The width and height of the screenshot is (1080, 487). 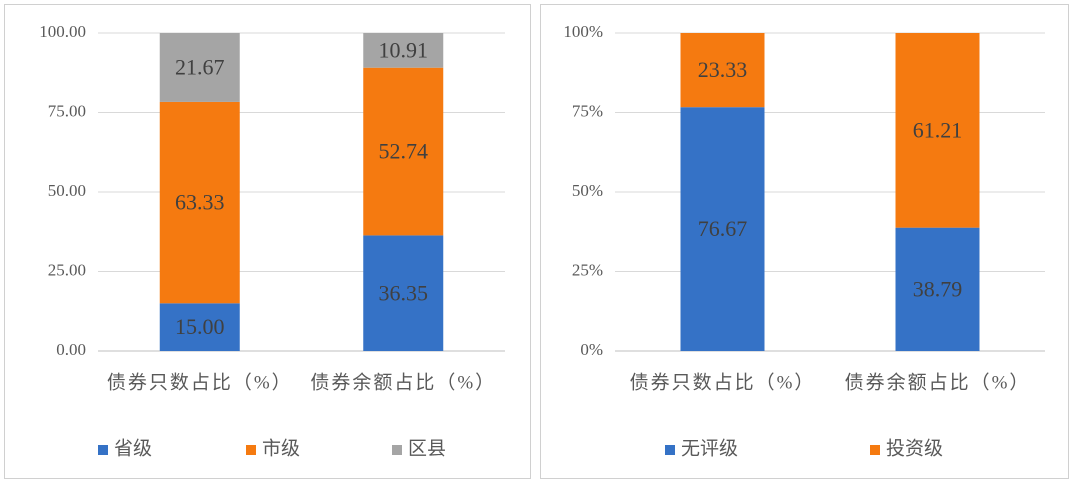 I want to click on data-label: 36.35, so click(x=404, y=292).